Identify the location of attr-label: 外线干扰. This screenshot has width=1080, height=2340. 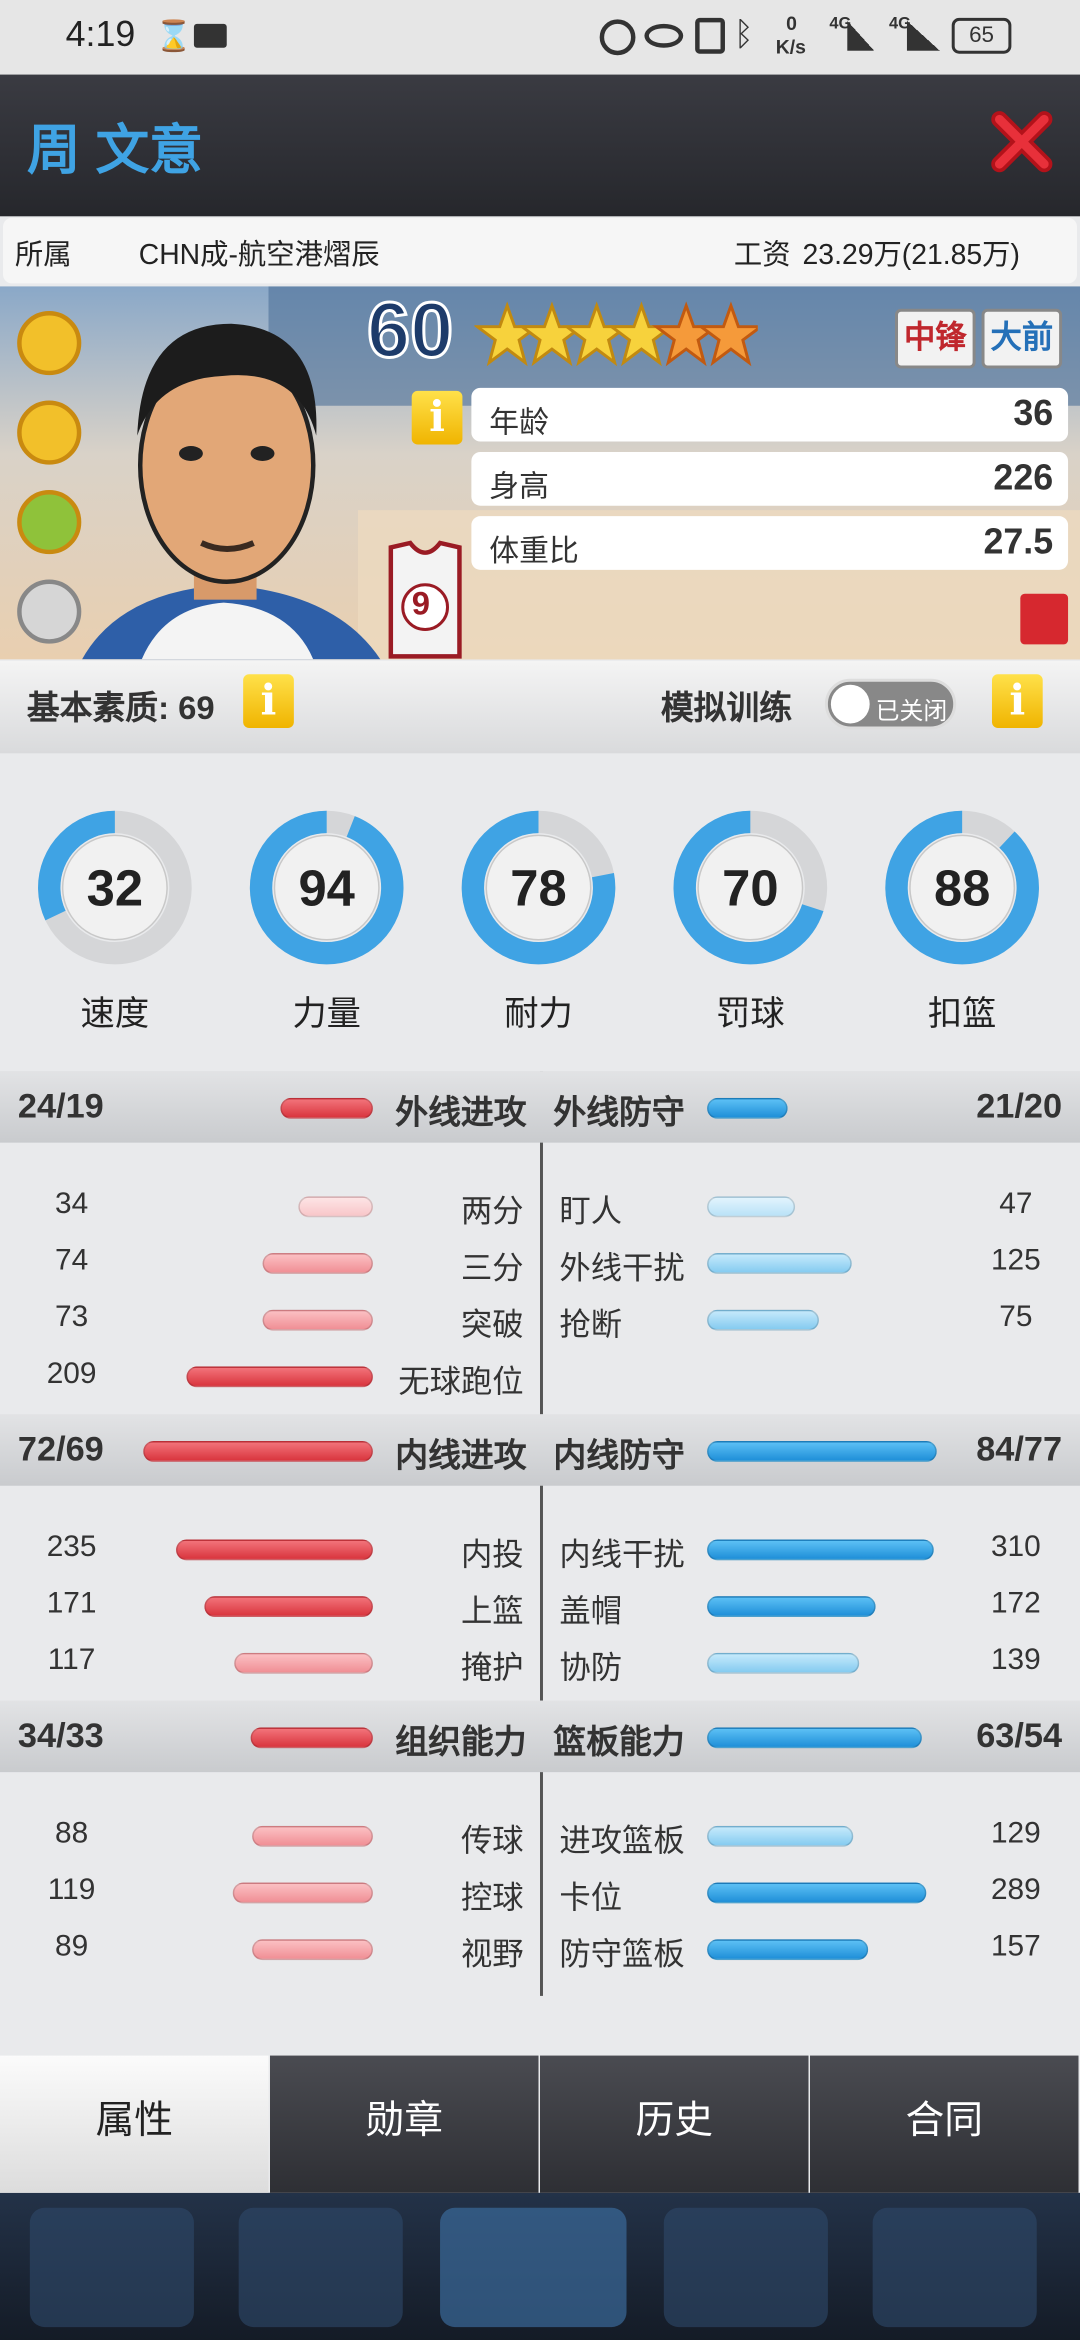
(622, 1268).